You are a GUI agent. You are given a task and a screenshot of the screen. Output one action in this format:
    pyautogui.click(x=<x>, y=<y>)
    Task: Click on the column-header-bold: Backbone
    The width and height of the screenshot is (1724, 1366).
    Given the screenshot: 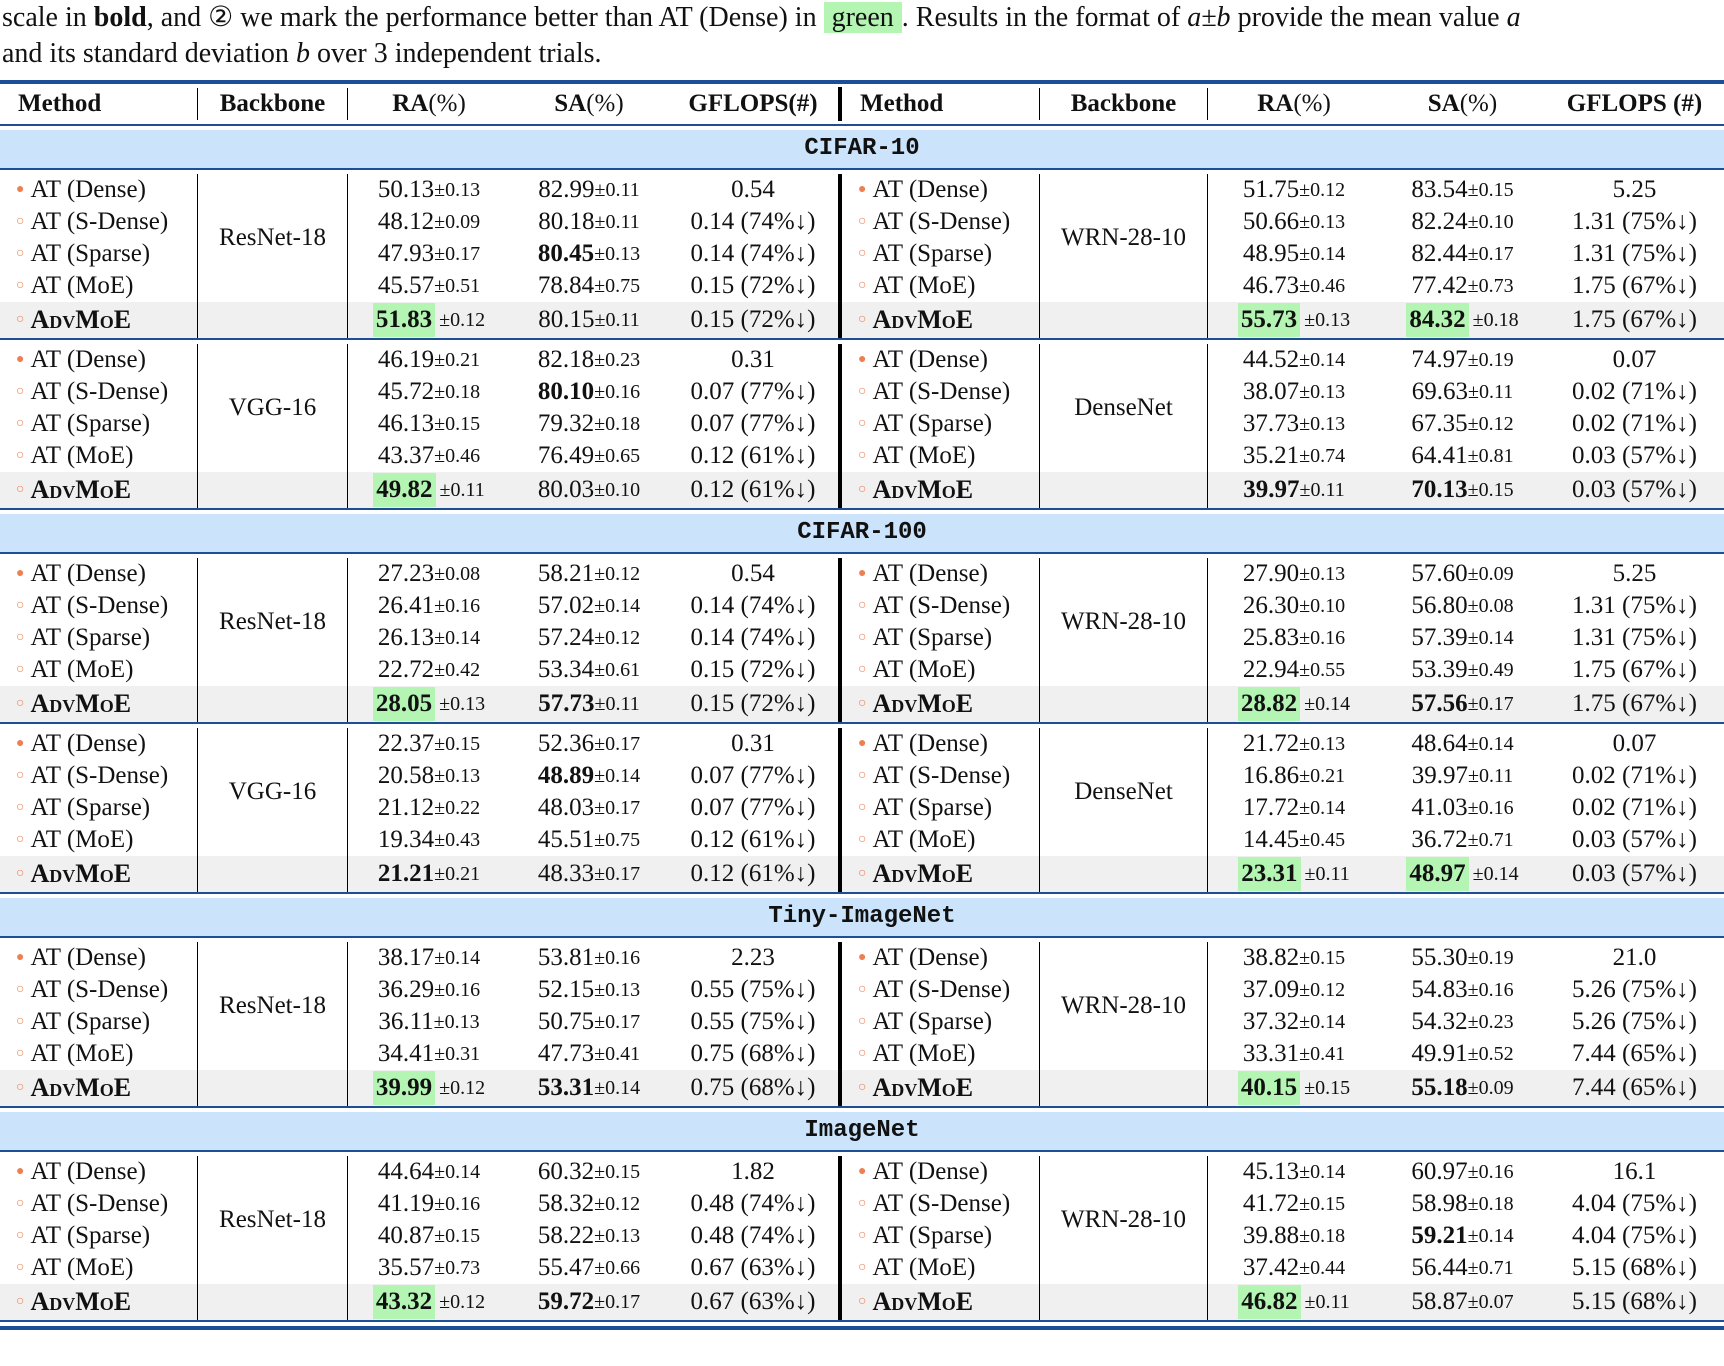 What is the action you would take?
    pyautogui.click(x=272, y=103)
    